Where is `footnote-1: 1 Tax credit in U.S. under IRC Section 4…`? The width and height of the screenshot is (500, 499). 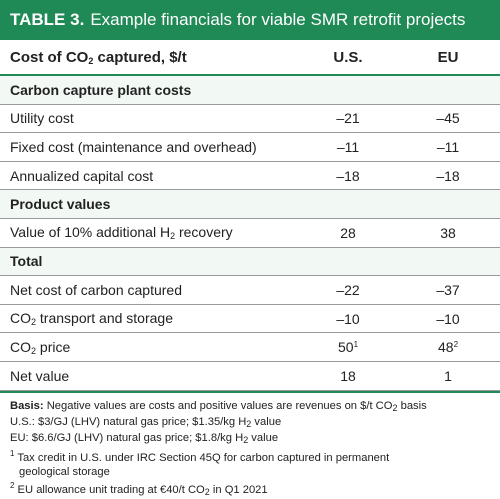 footnote-1: 1 Tax credit in U.S. under IRC Section 4… is located at coordinates (200, 456).